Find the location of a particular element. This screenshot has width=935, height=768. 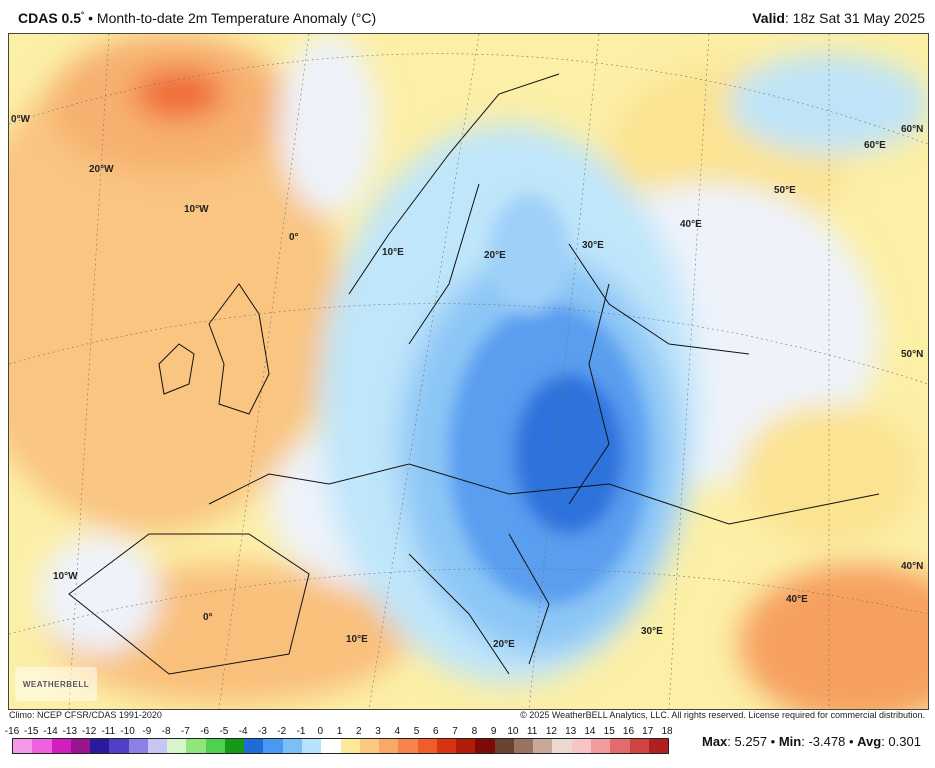

colorbar-tick-label: 12 is located at coordinates (551, 731).